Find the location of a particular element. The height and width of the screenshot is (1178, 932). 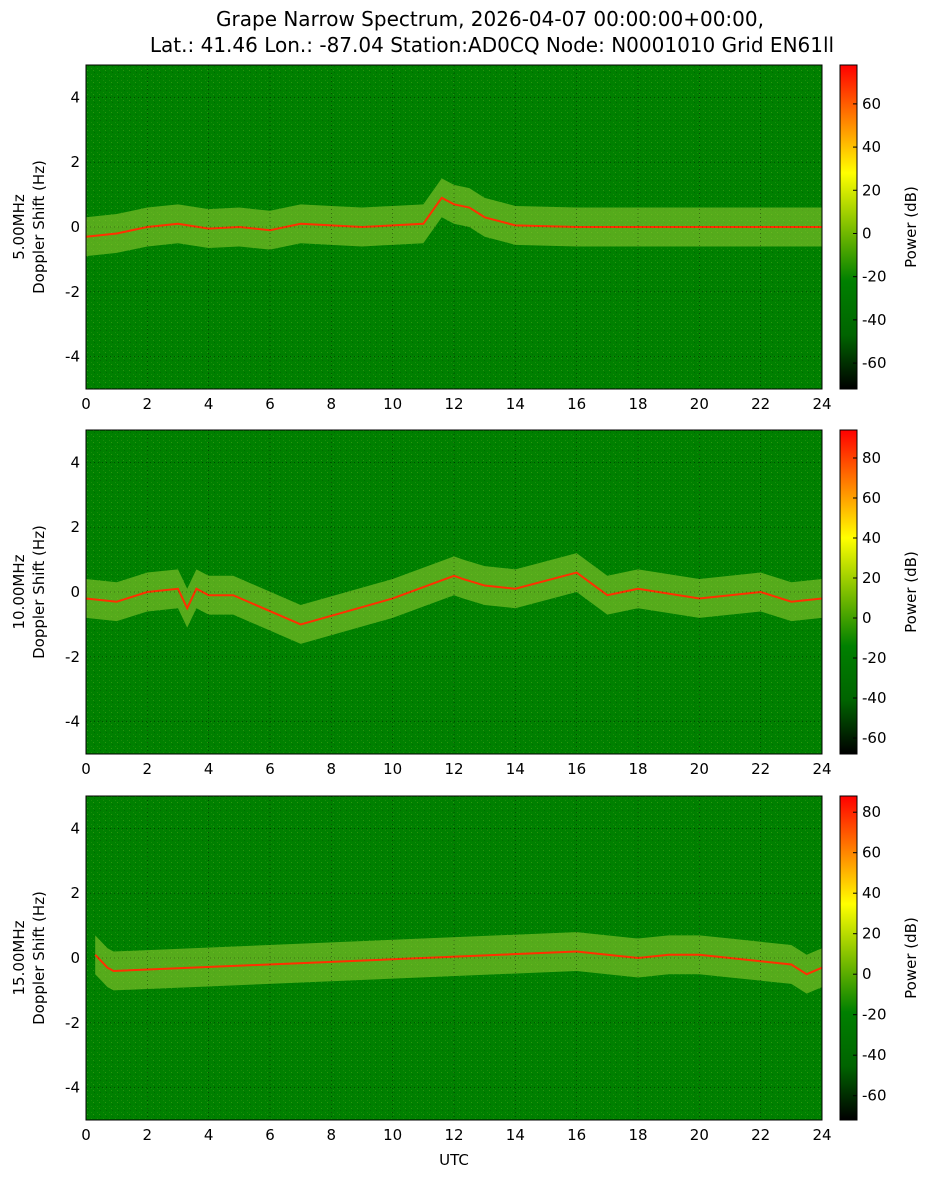

band-label: 5.00MHz is located at coordinates (19, 227).